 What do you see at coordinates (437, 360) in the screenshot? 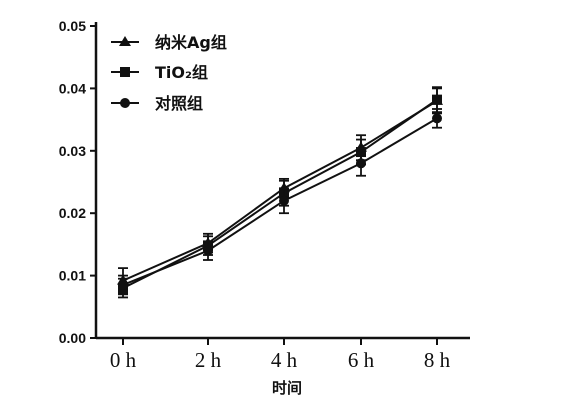
I see `x-tick-label: 8 h` at bounding box center [437, 360].